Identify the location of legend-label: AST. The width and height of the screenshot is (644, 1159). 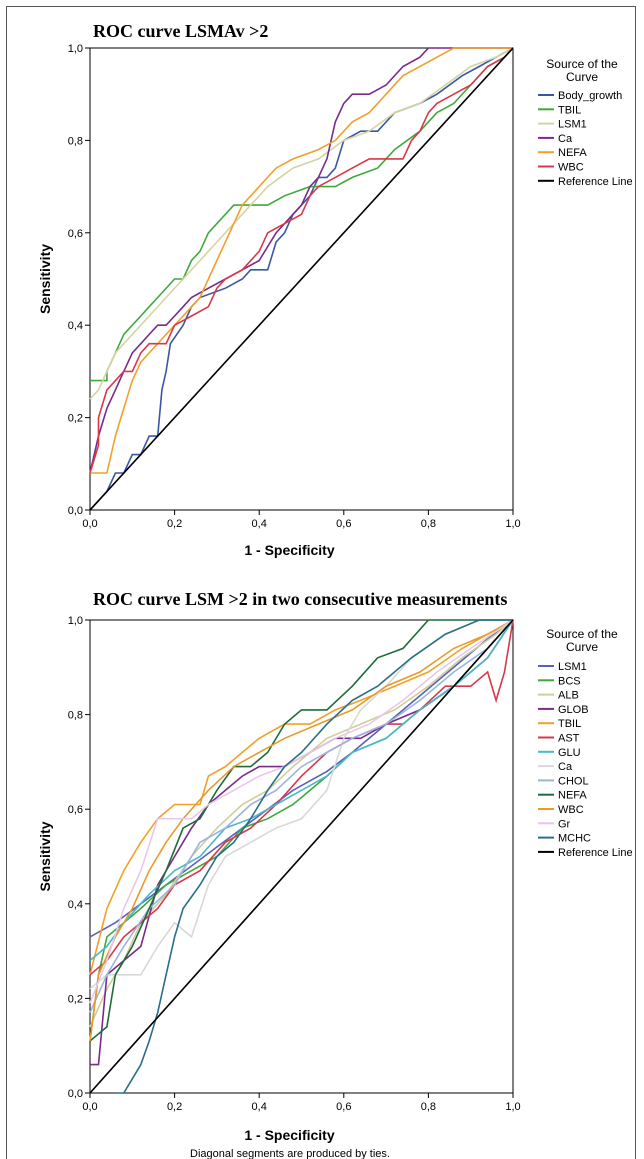
(569, 739).